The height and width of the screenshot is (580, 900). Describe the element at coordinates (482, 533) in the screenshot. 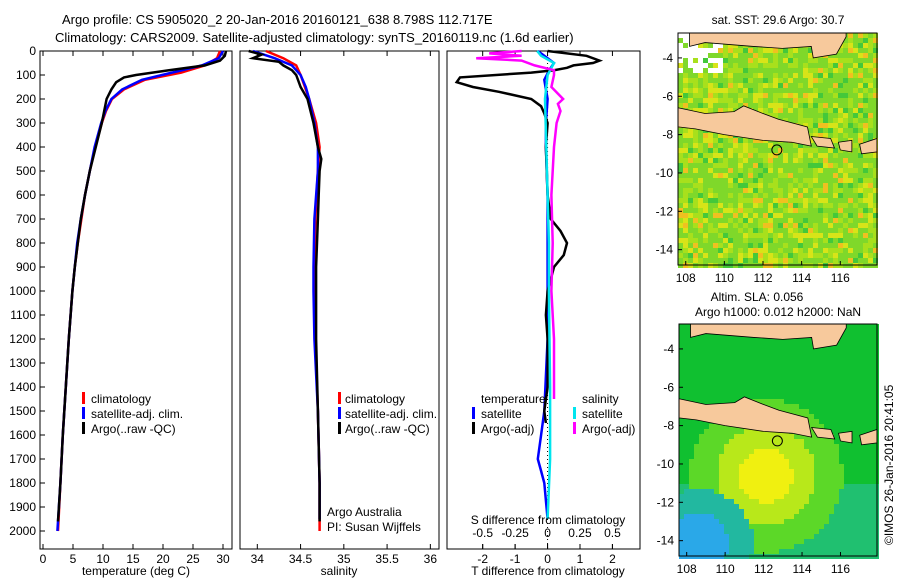

I see `s-tick-label: -0.5` at that location.